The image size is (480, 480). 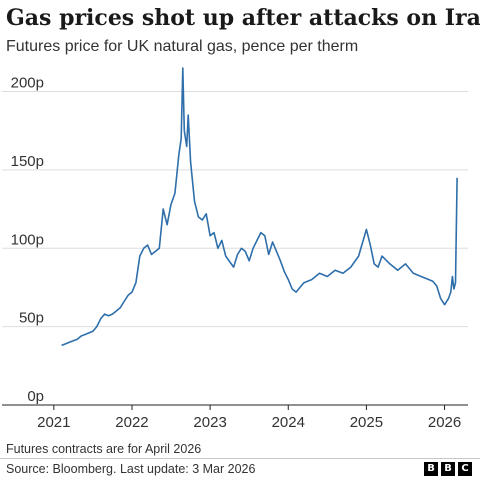 I want to click on chart-footnote: Futures contracts are for April 2026, so click(x=104, y=449).